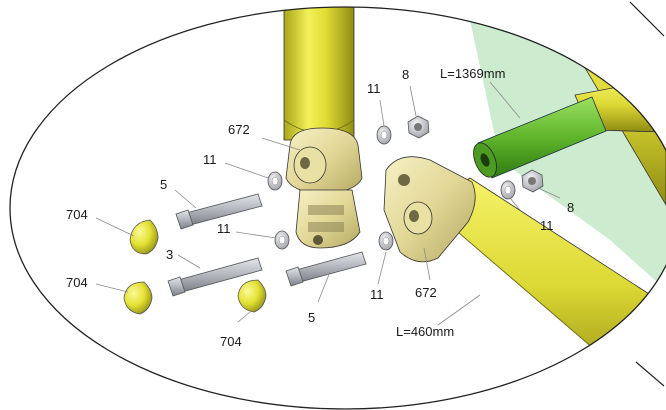 Image resolution: width=666 pixels, height=410 pixels. I want to click on label-washer-right: 11, so click(547, 225).